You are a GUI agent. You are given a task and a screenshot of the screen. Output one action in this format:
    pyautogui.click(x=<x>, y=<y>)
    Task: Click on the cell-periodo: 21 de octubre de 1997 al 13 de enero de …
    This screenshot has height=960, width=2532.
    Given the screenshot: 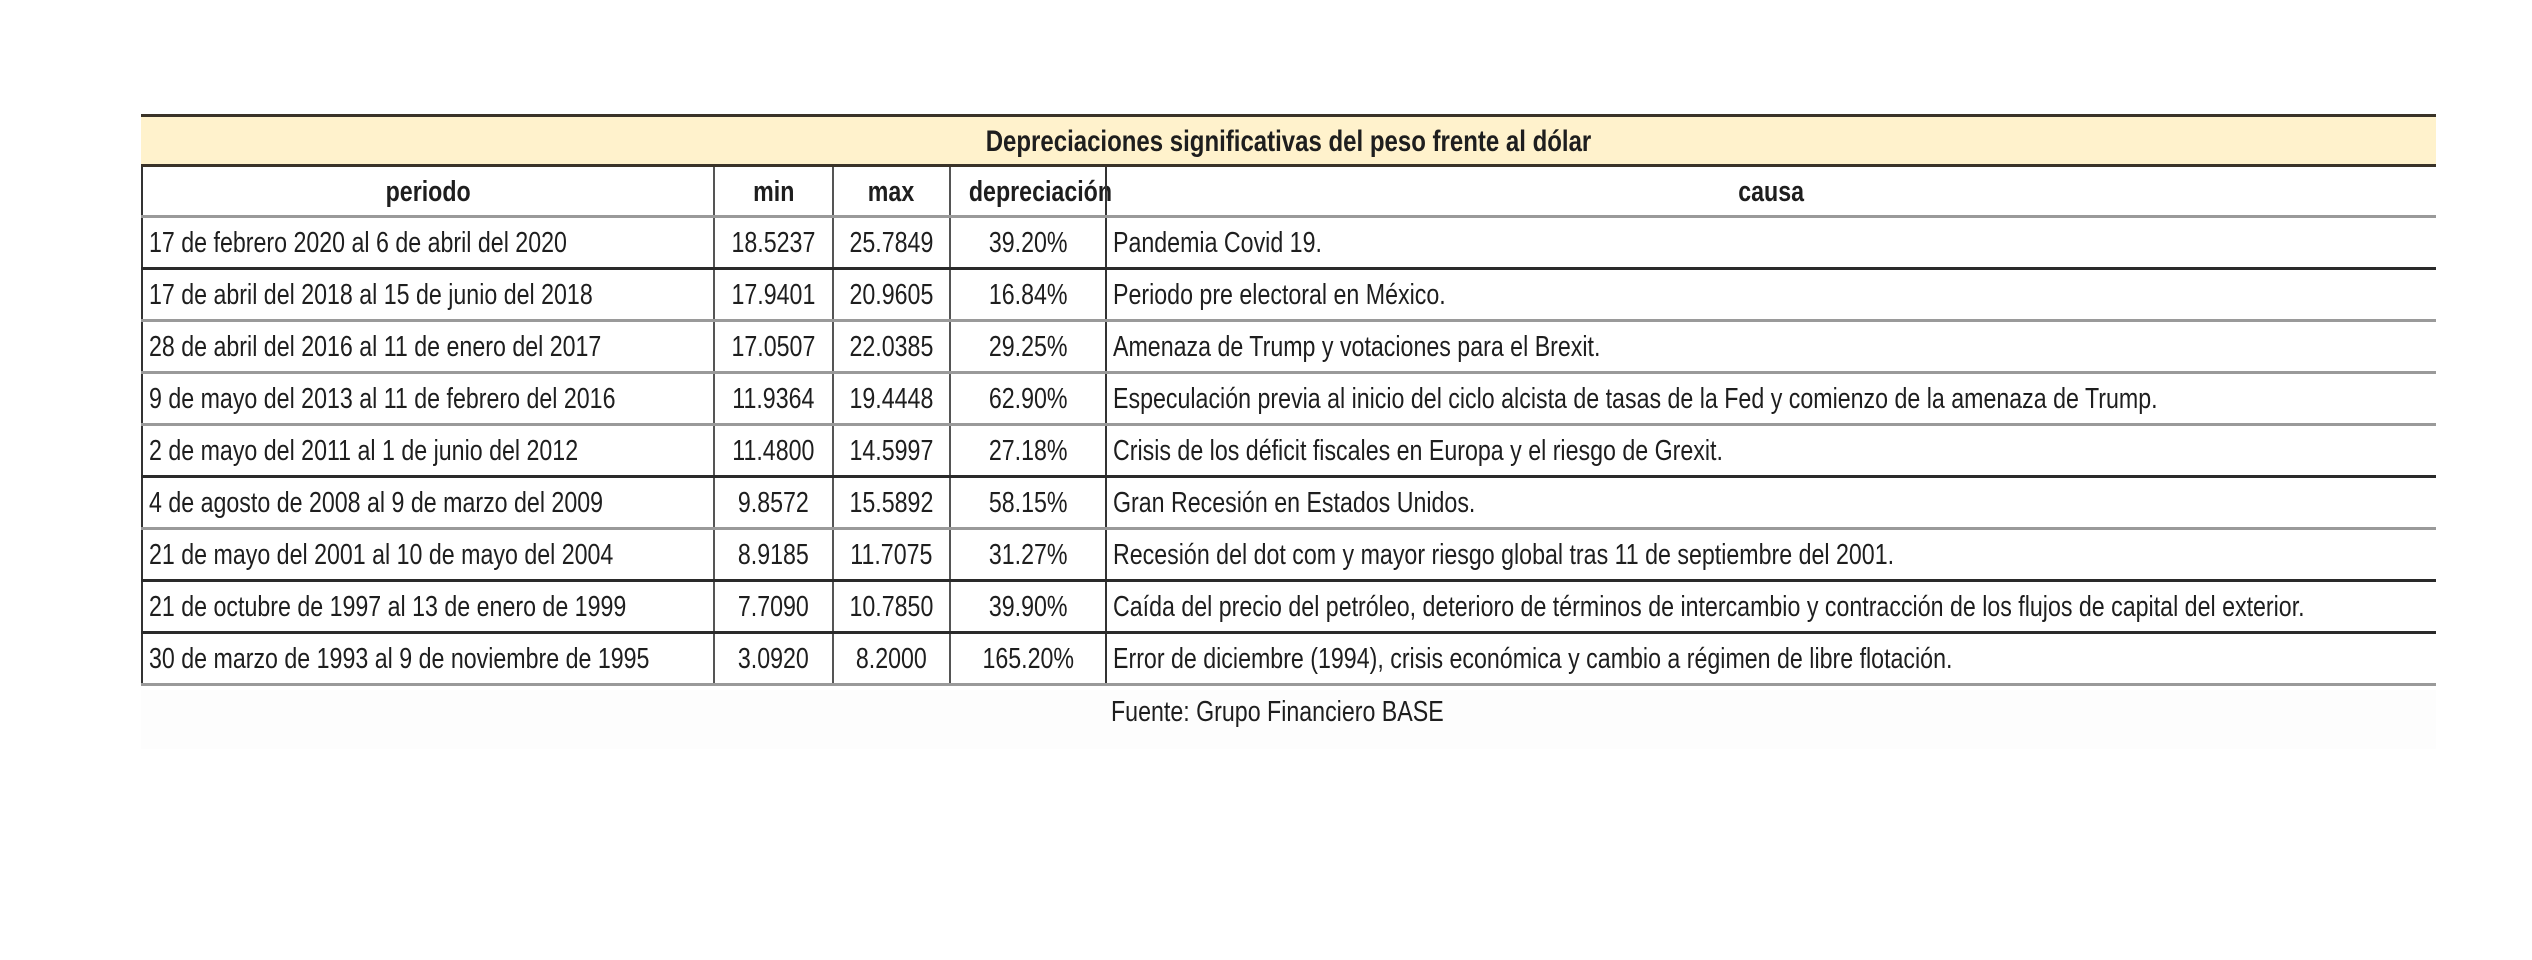 What is the action you would take?
    pyautogui.click(x=427, y=606)
    